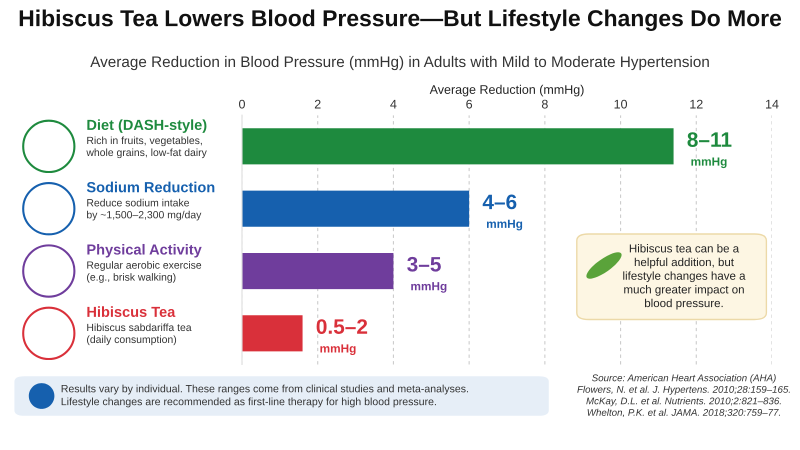 The width and height of the screenshot is (800, 450). I want to click on x-tick-label: 10, so click(621, 104).